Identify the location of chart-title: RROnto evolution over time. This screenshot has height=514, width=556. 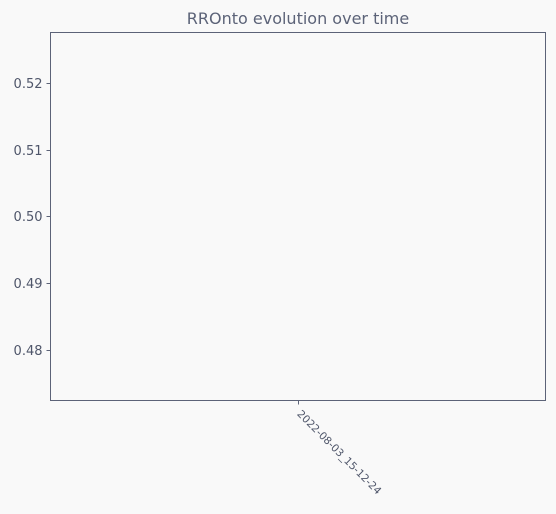
(298, 18).